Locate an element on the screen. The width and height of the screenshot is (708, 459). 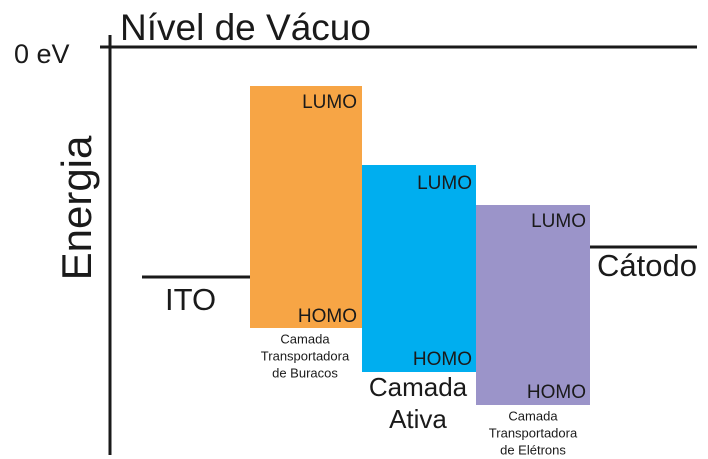
active-block is located at coordinates (419, 268).